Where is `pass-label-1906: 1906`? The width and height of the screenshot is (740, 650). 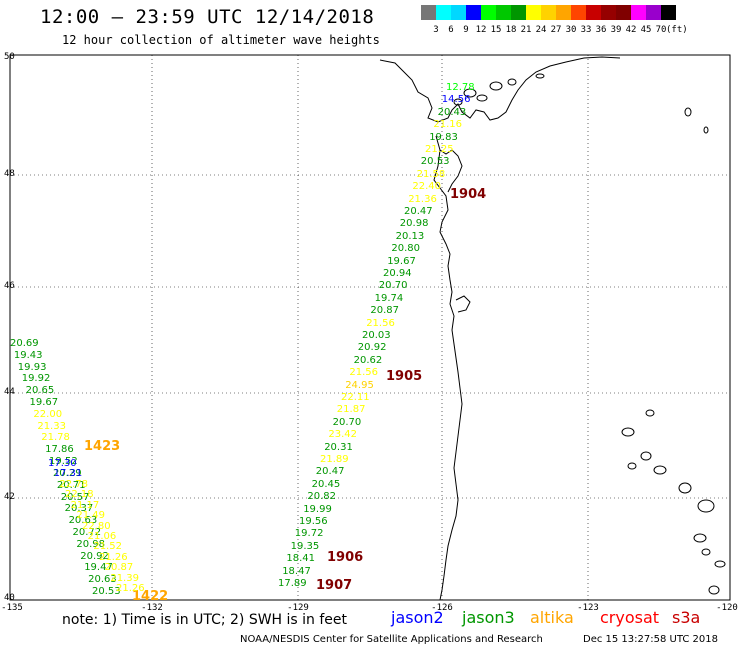
pass-label-1906: 1906 is located at coordinates (345, 557).